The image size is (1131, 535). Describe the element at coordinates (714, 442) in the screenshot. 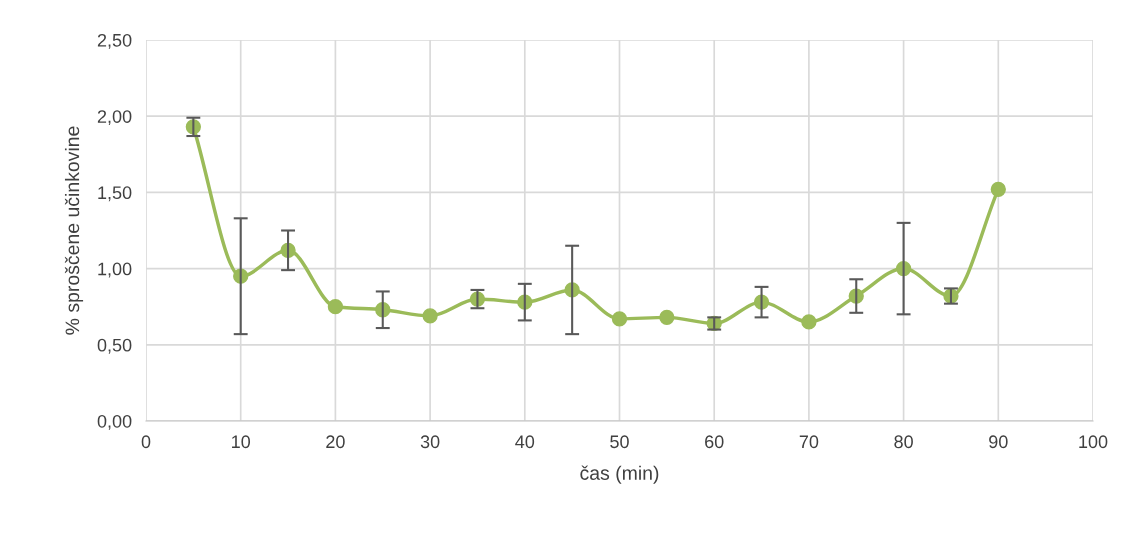

I see `x-tick-label: 60` at that location.